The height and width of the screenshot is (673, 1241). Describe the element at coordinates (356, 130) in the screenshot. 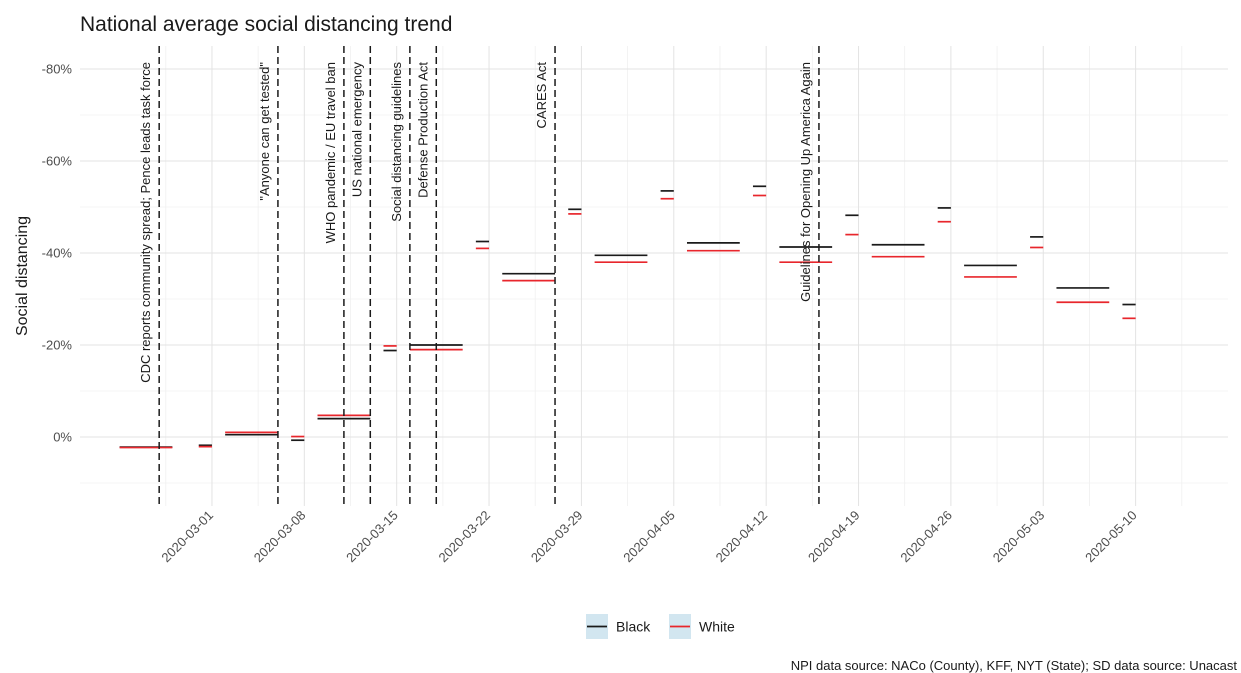

I see `event-label: US national emergency` at that location.